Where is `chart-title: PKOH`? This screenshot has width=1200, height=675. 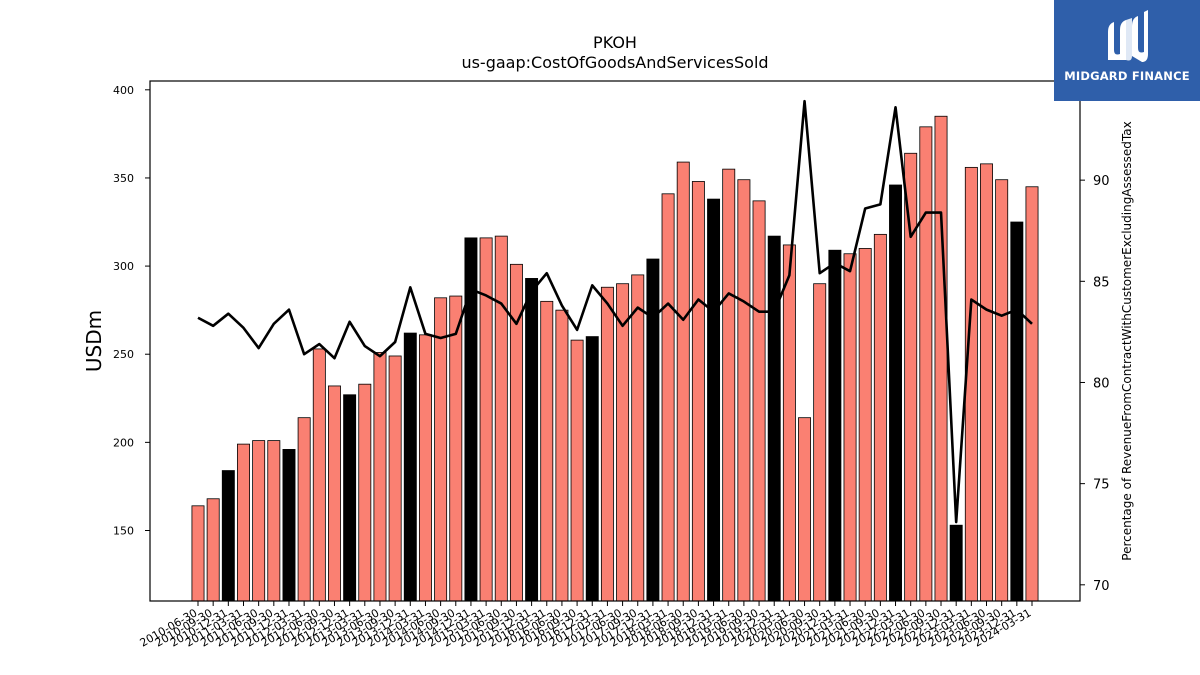 chart-title: PKOH is located at coordinates (615, 42).